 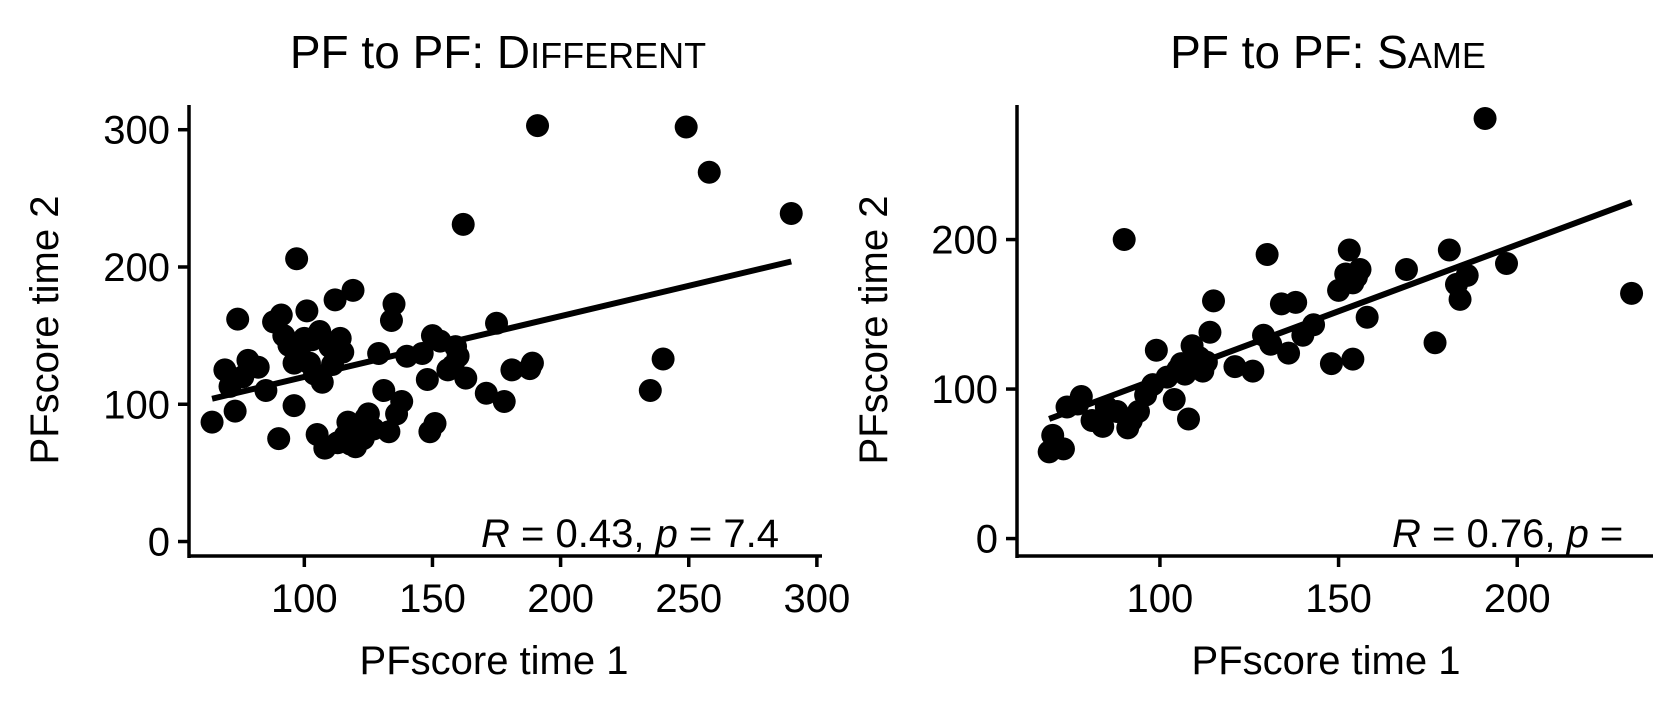 I want to click on correlation-annotation: R = 0.76, p =, so click(x=1507, y=534).